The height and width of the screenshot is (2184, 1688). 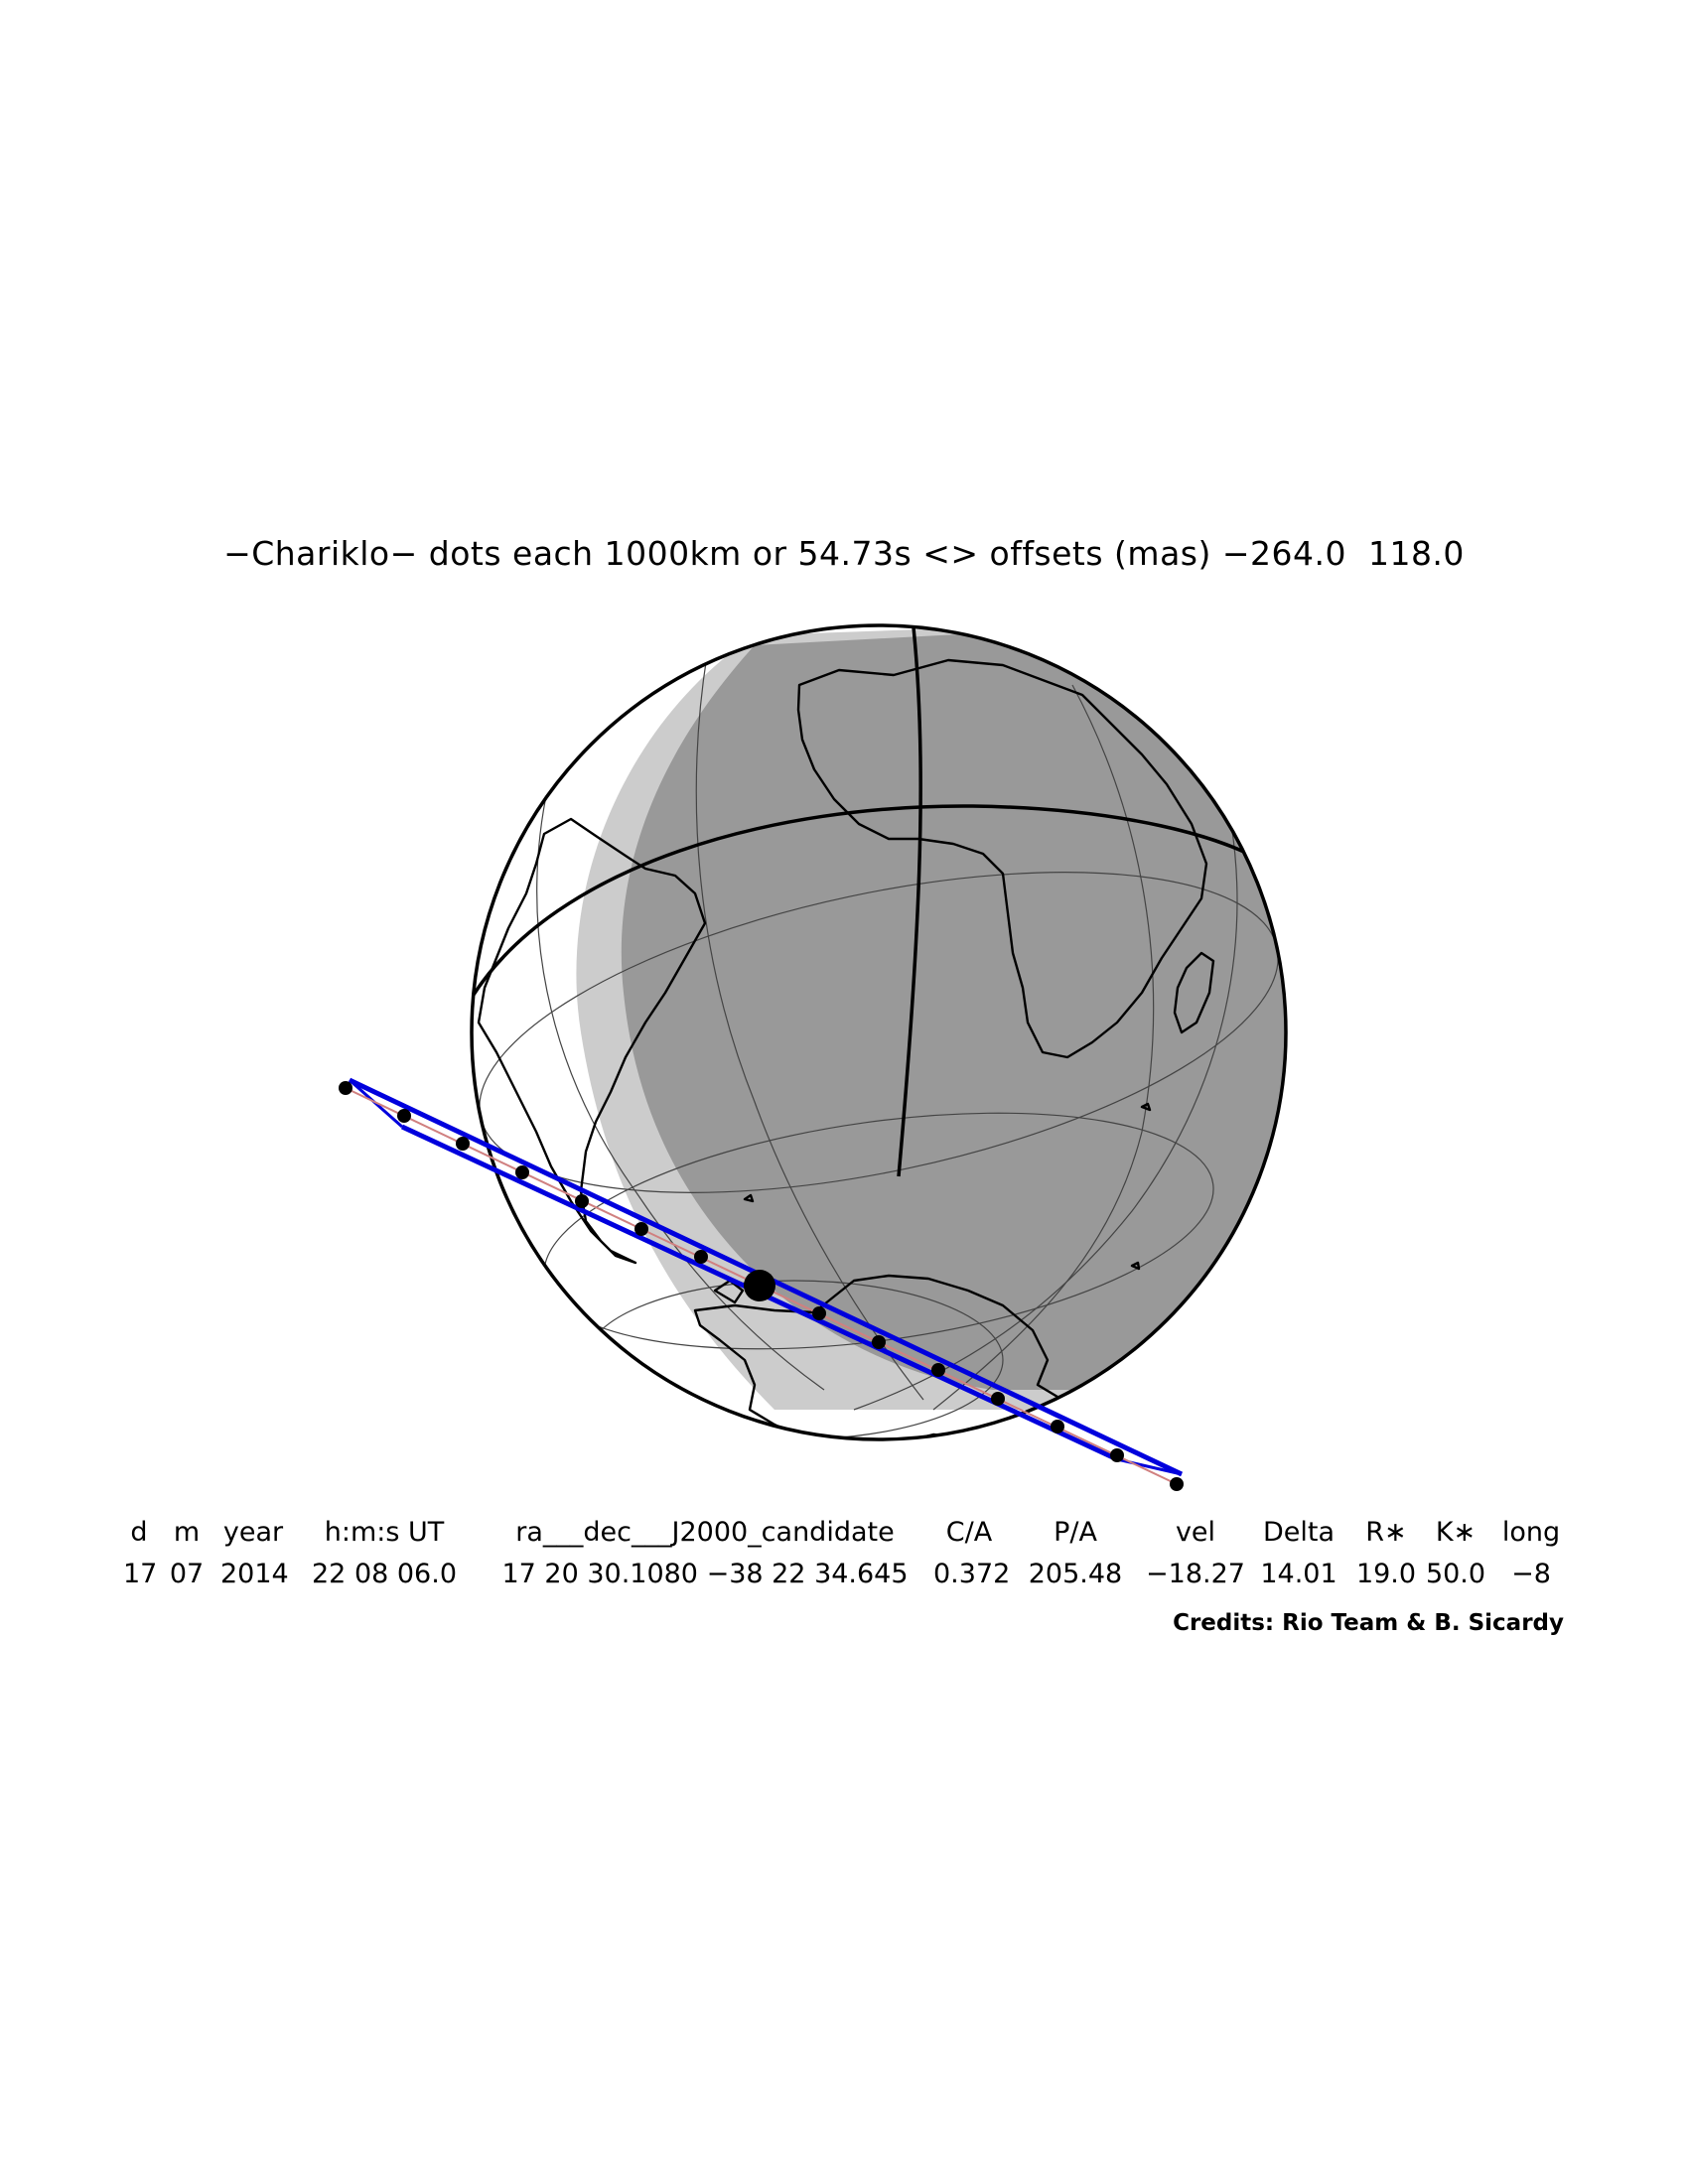 I want to click on value-r-mag: 19.0, so click(x=1386, y=1574).